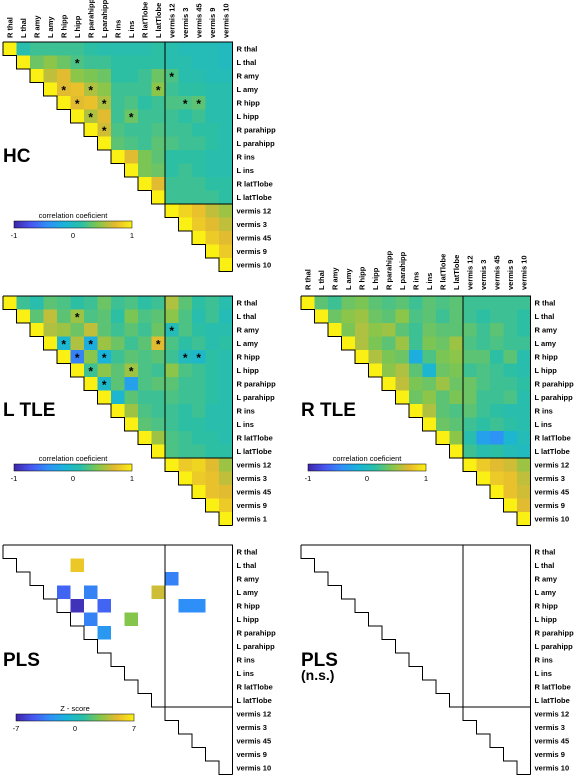 The width and height of the screenshot is (575, 782). I want to click on colorbar-max-label: 1, so click(132, 235).